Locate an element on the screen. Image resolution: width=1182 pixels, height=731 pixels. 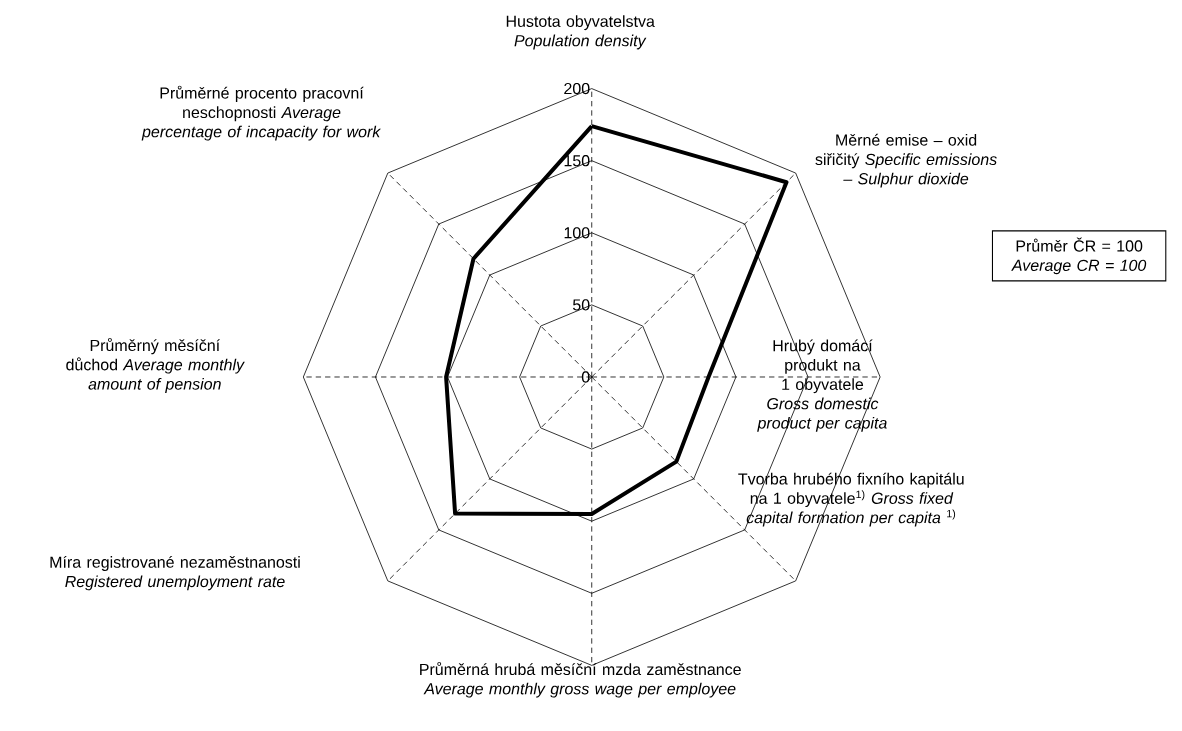
spoke-label: Hrubý domácí produkt na 1 obyvatele Gross domestic product per capita is located at coordinates (822, 385).